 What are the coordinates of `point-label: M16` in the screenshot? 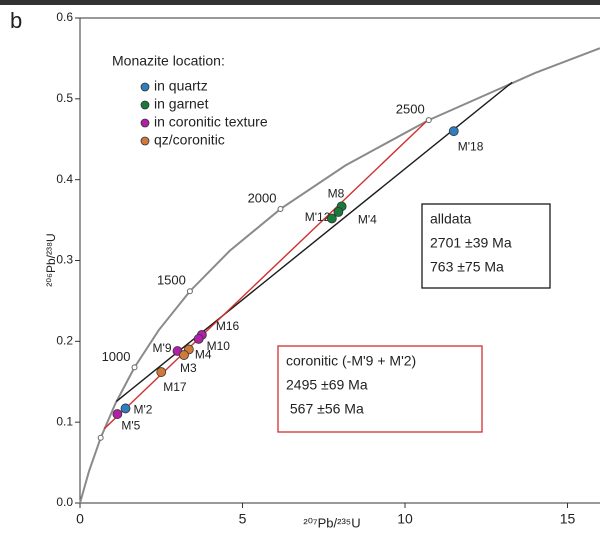 It's located at (228, 326).